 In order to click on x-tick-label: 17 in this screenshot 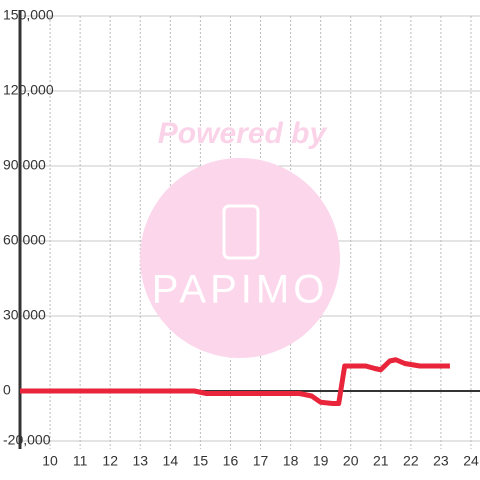, I will do `click(261, 461)`.